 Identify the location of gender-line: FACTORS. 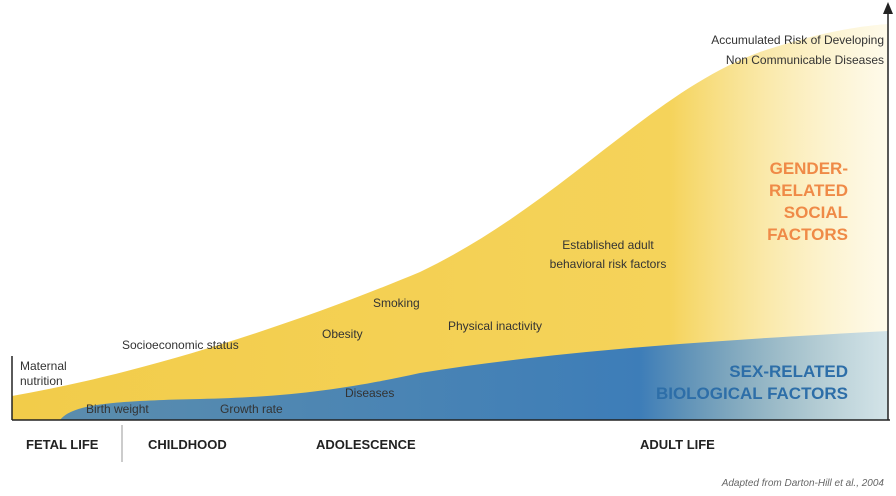
(807, 234).